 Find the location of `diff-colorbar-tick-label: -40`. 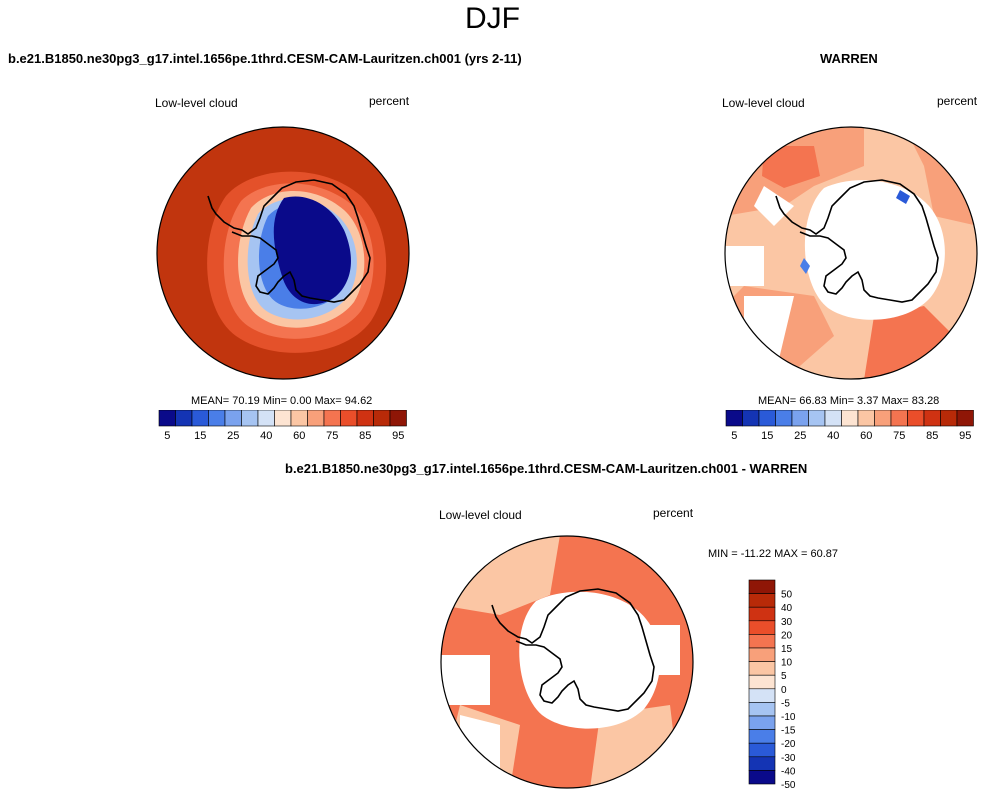

diff-colorbar-tick-label: -40 is located at coordinates (788, 771).